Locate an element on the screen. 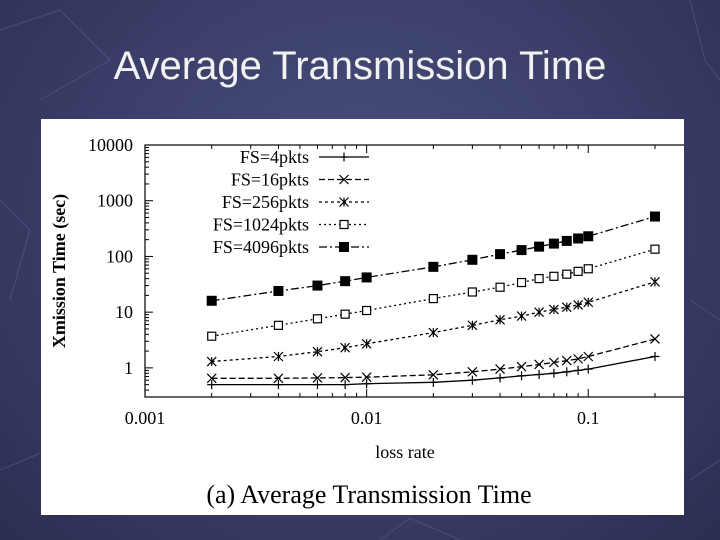 This screenshot has width=720, height=540. legend-label: FS=1024pkts is located at coordinates (261, 225).